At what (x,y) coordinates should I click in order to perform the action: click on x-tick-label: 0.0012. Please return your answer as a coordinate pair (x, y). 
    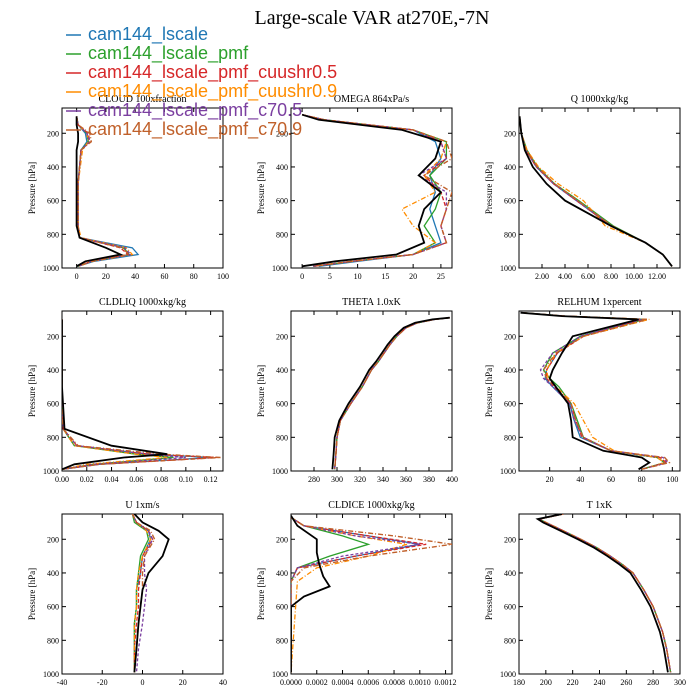
    Looking at the image, I should click on (446, 682).